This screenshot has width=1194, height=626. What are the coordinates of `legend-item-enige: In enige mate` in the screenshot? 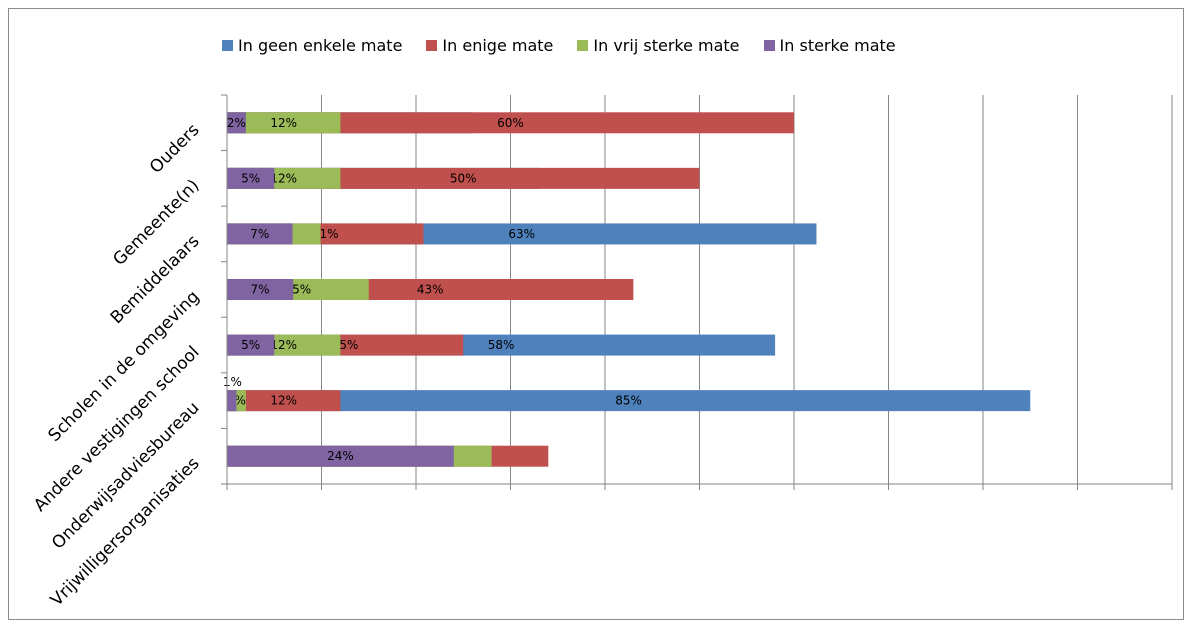 It's located at (489, 45).